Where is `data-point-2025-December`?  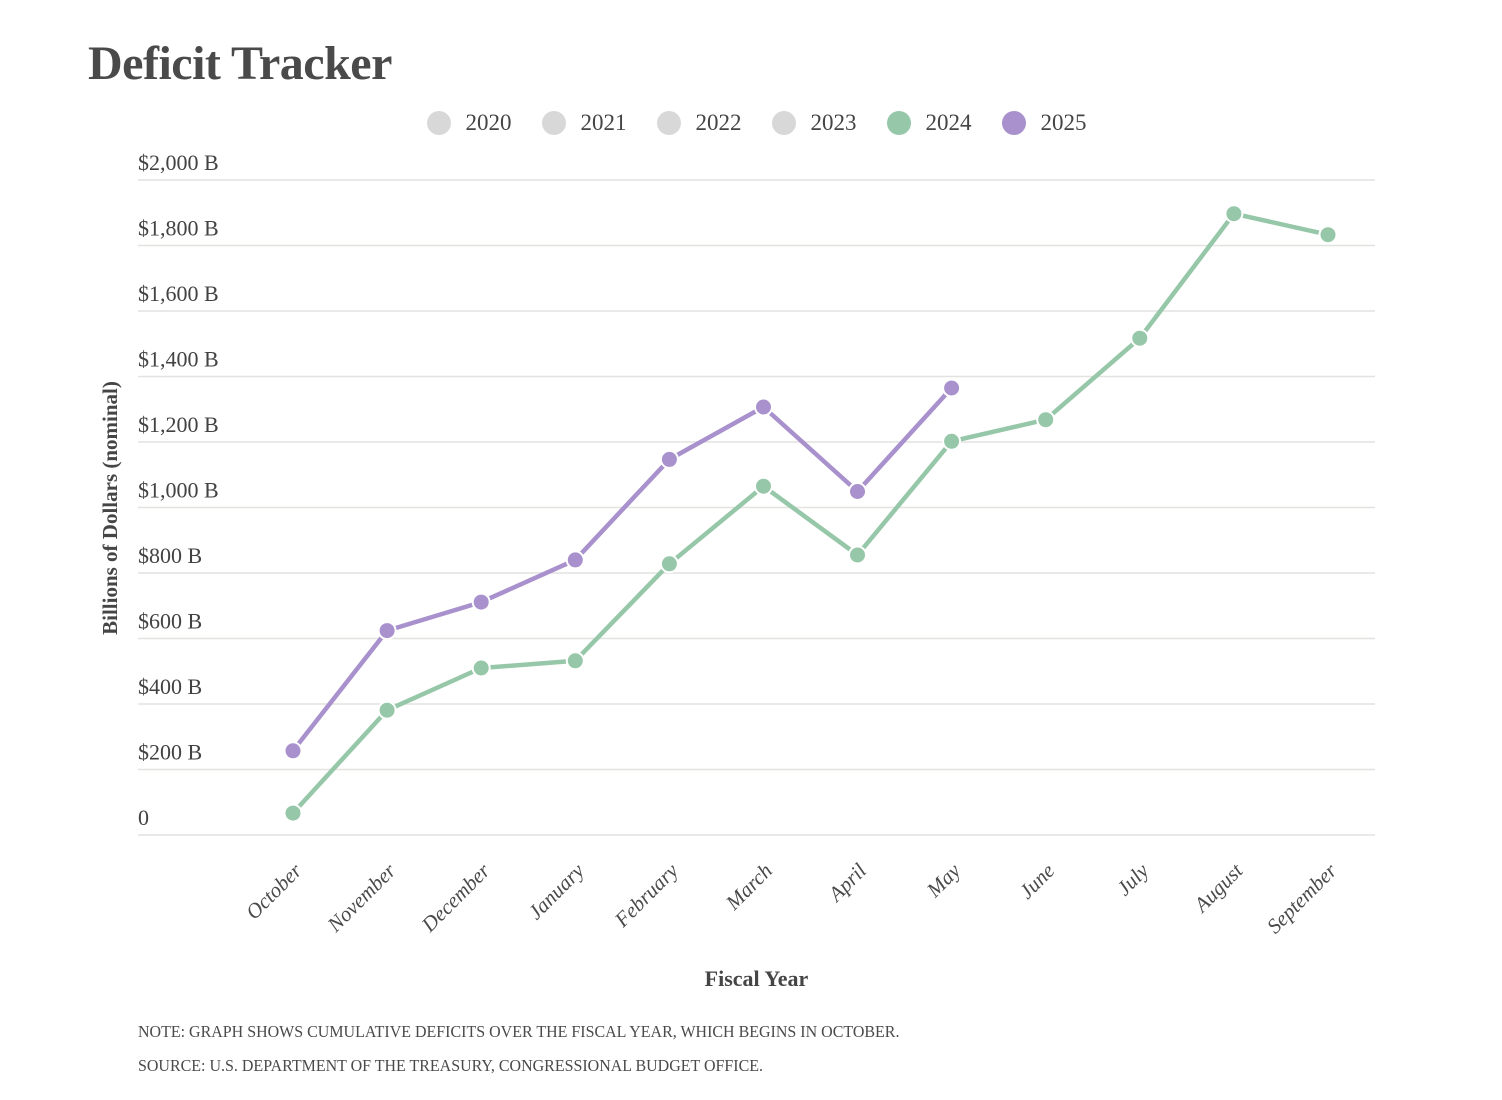 data-point-2025-December is located at coordinates (481, 602).